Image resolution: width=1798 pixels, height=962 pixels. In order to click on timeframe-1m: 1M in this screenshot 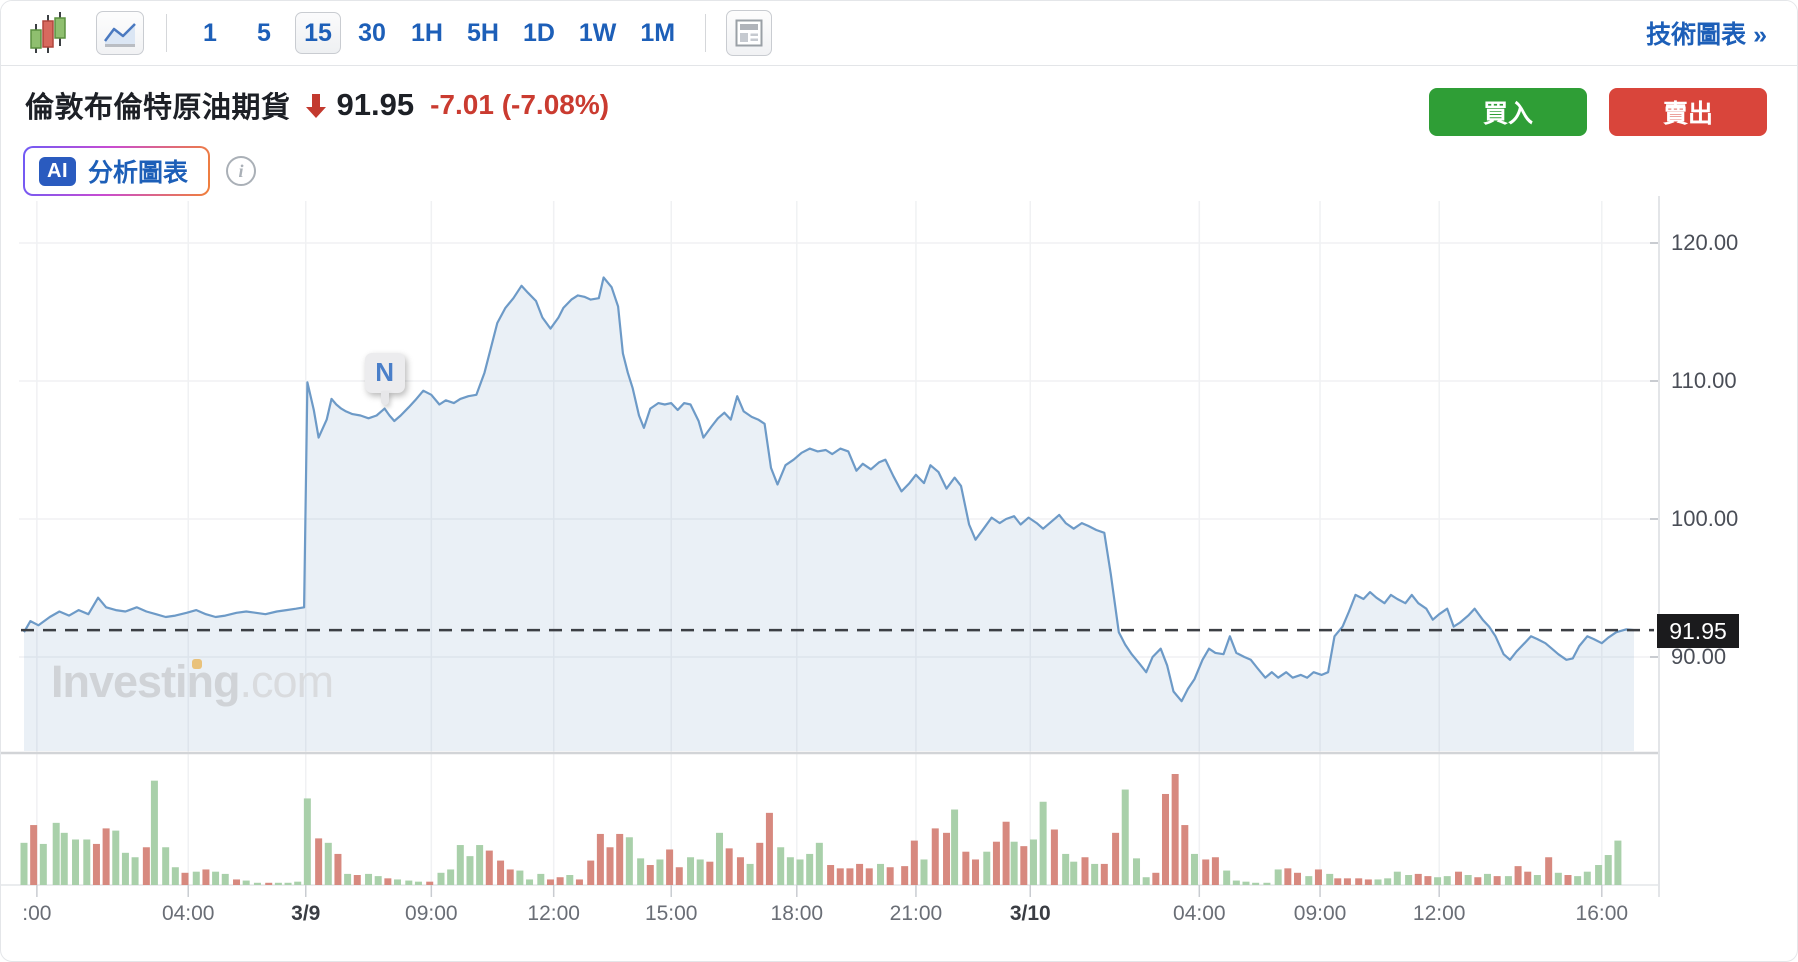, I will do `click(657, 33)`.